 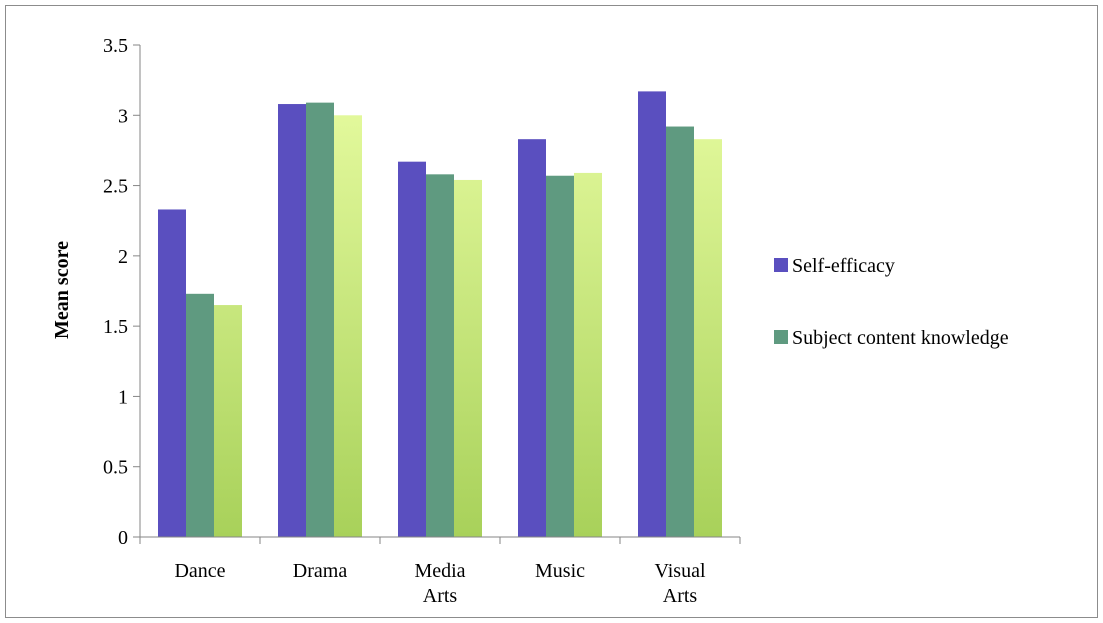 I want to click on y-tick-label: 0, so click(x=123, y=538).